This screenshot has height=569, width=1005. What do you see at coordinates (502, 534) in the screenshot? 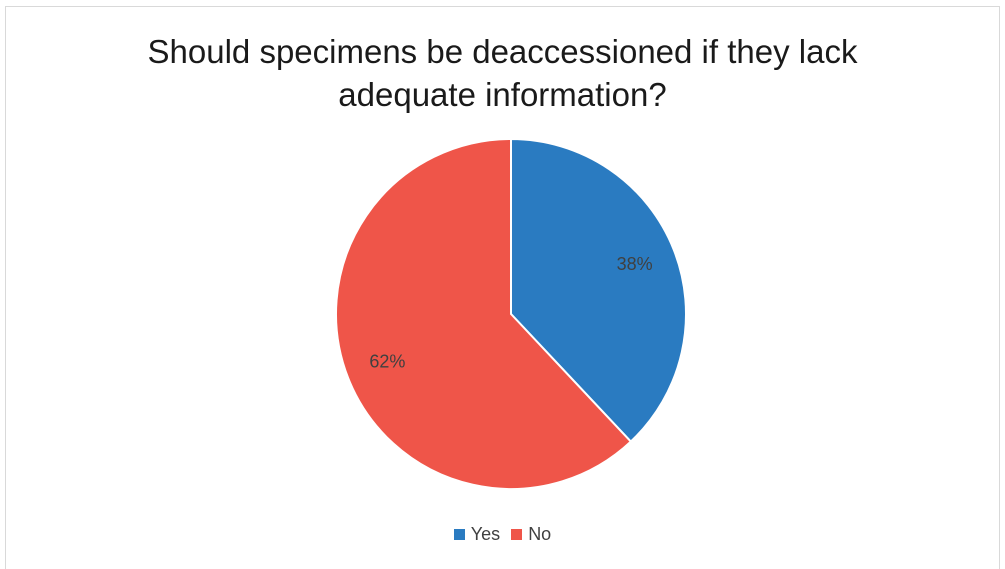
I see `legend: Yes No` at bounding box center [502, 534].